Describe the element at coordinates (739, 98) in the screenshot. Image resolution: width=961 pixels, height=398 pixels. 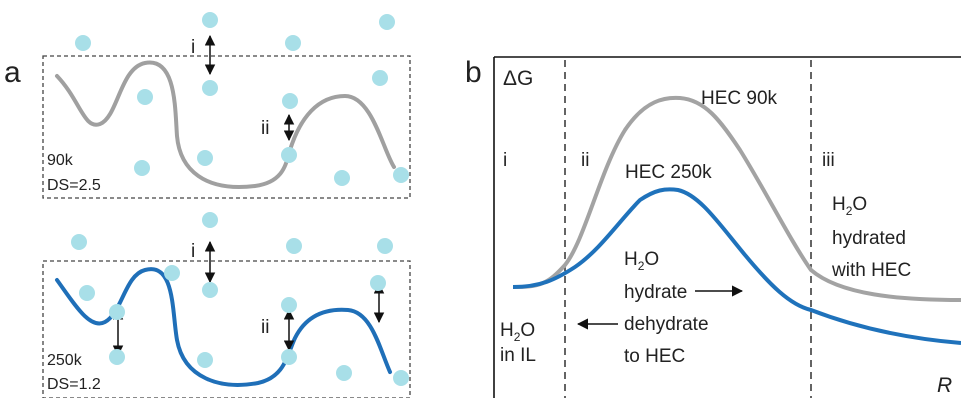
I see `curve-label-90k: HEC 90k` at that location.